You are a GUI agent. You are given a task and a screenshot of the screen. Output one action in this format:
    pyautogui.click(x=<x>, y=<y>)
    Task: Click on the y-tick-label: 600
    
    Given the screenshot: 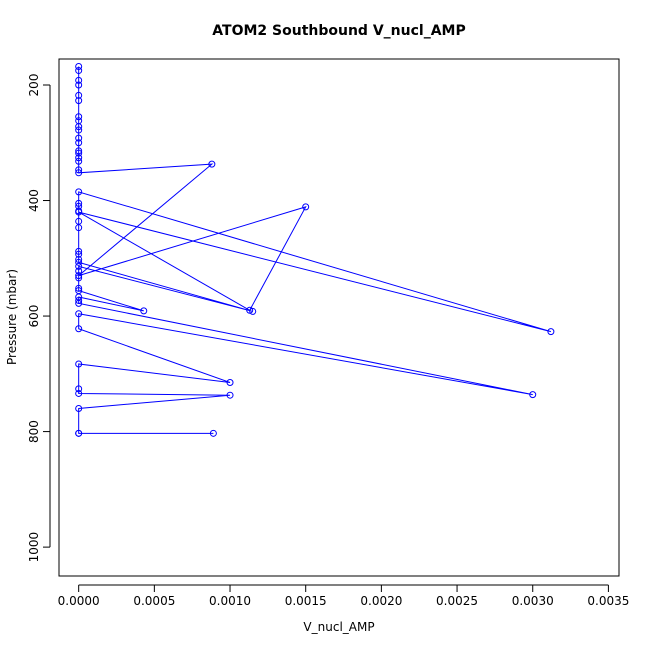 What is the action you would take?
    pyautogui.click(x=34, y=316)
    